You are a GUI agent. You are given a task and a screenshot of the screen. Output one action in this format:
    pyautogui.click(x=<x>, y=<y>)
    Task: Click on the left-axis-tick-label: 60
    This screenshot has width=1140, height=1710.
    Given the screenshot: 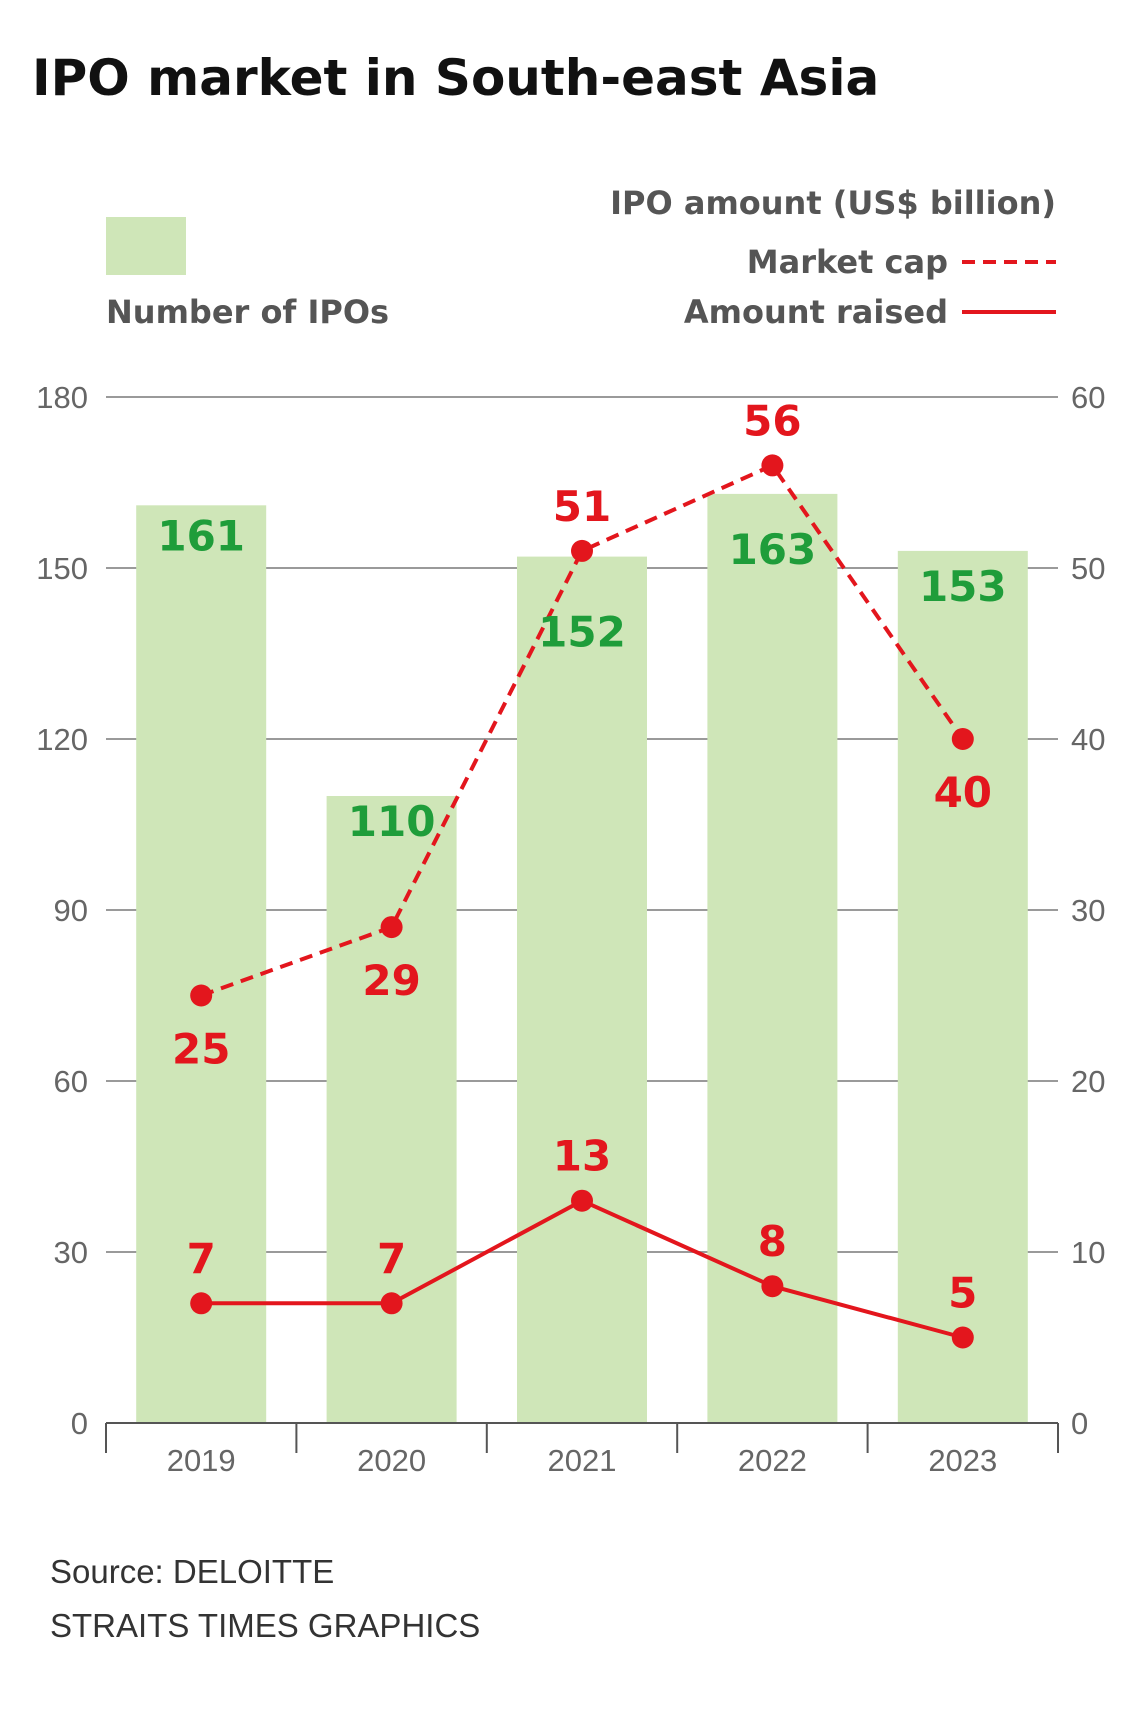 What is the action you would take?
    pyautogui.click(x=71, y=1081)
    